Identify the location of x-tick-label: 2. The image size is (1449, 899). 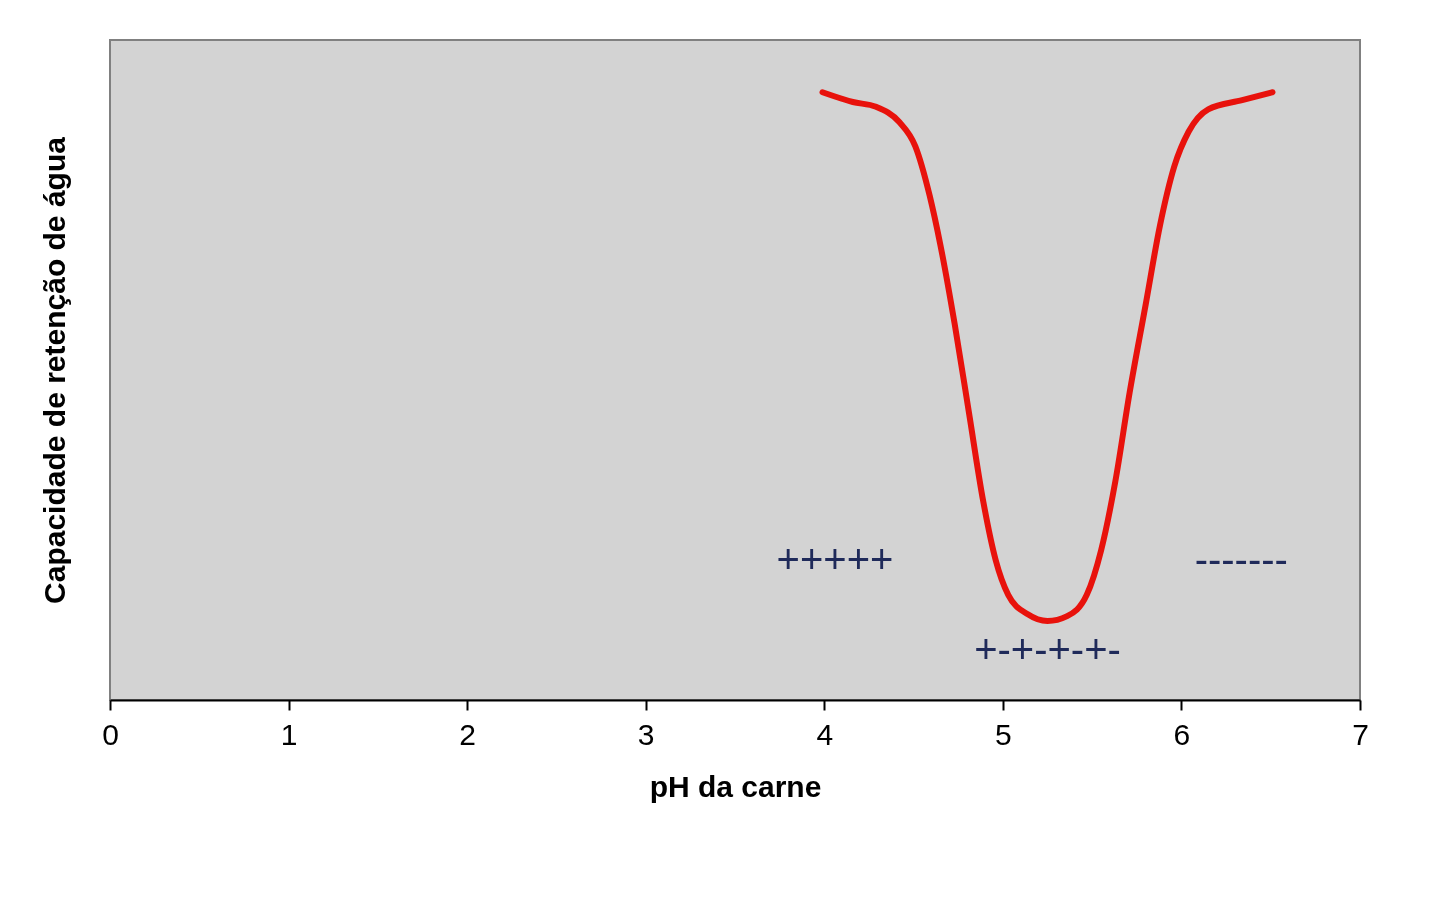
(467, 734).